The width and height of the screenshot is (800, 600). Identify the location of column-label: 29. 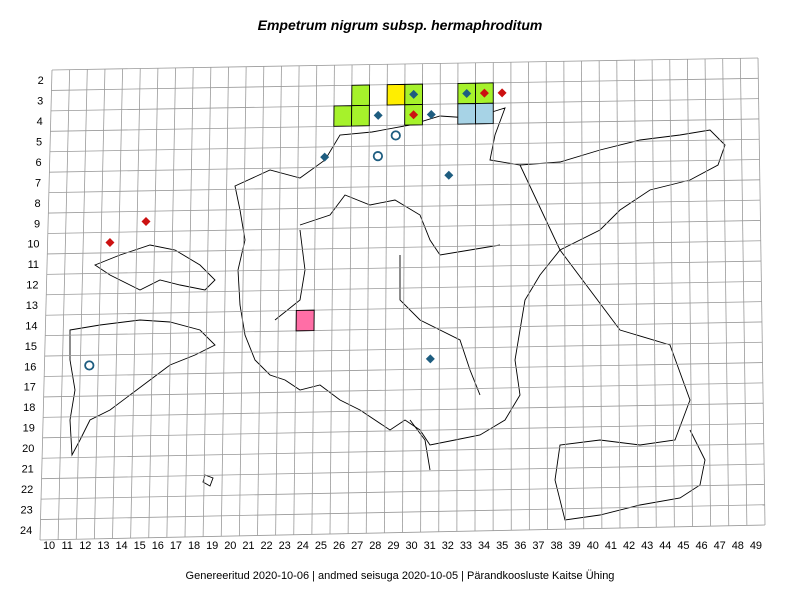
(393, 546).